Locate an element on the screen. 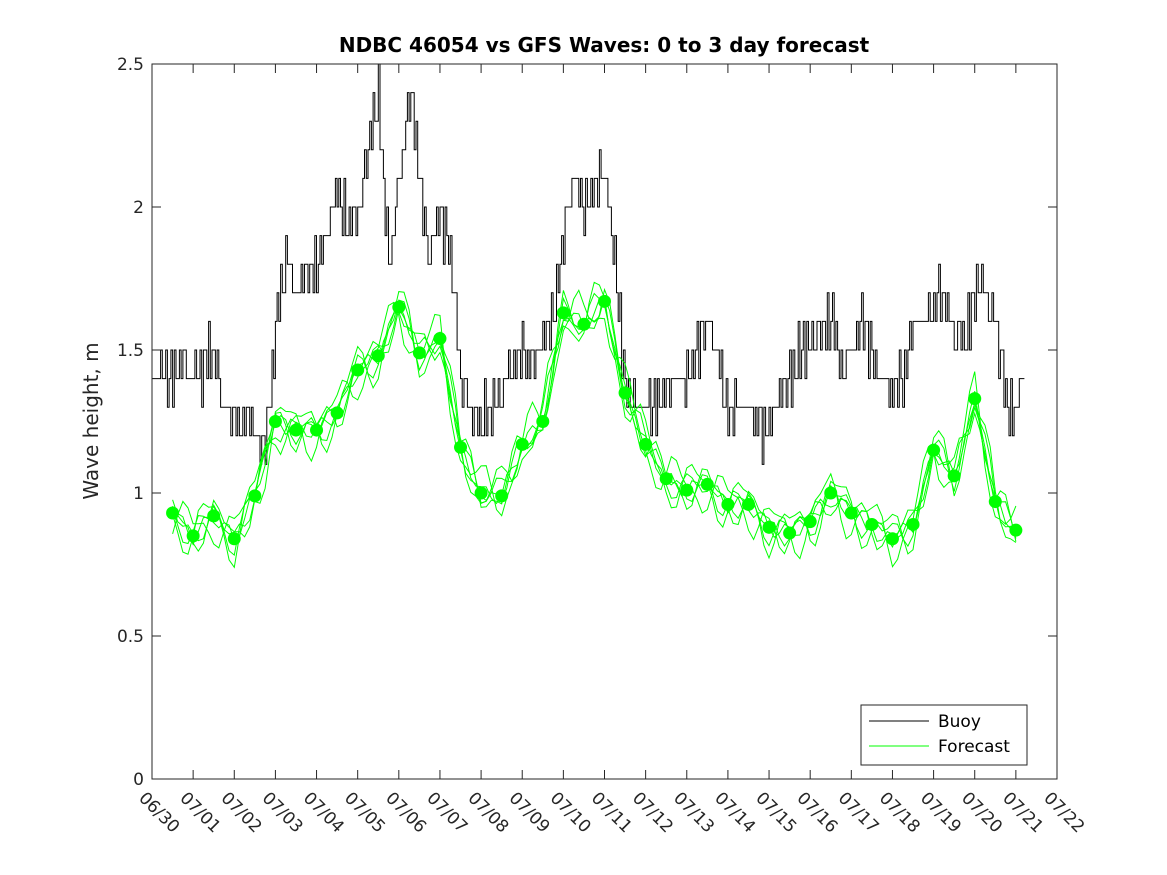  x-tick-label: 07/05 is located at coordinates (364, 812).